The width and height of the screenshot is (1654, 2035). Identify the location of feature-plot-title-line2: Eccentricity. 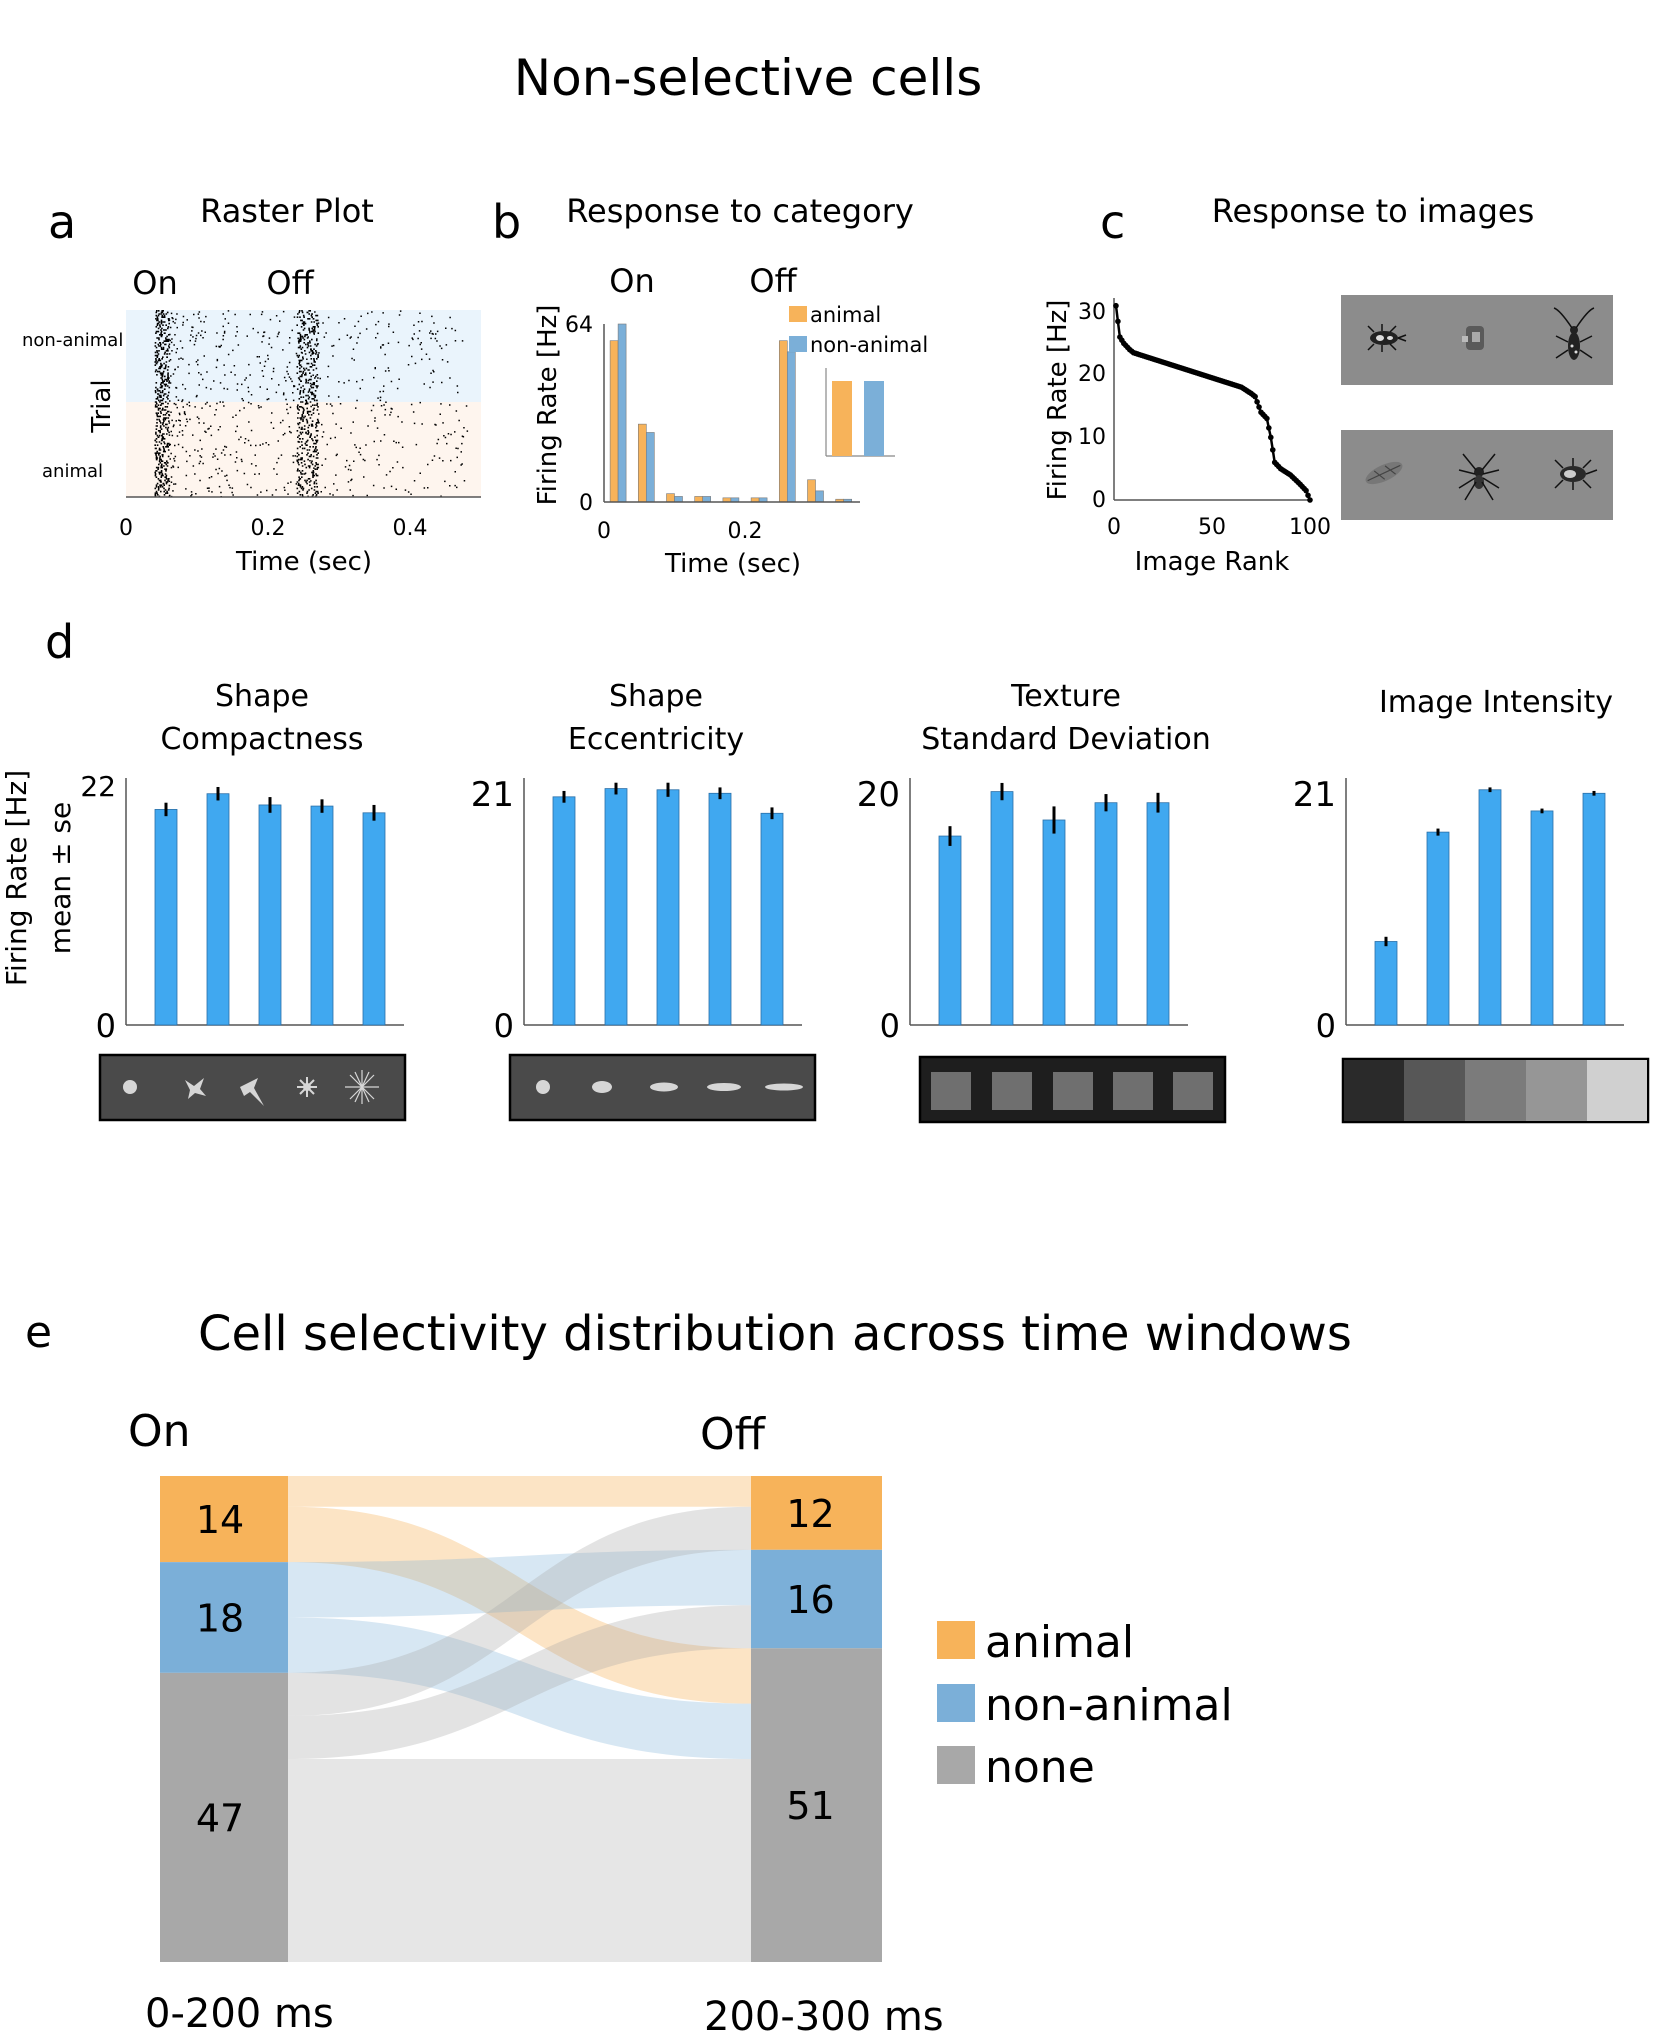
(656, 739).